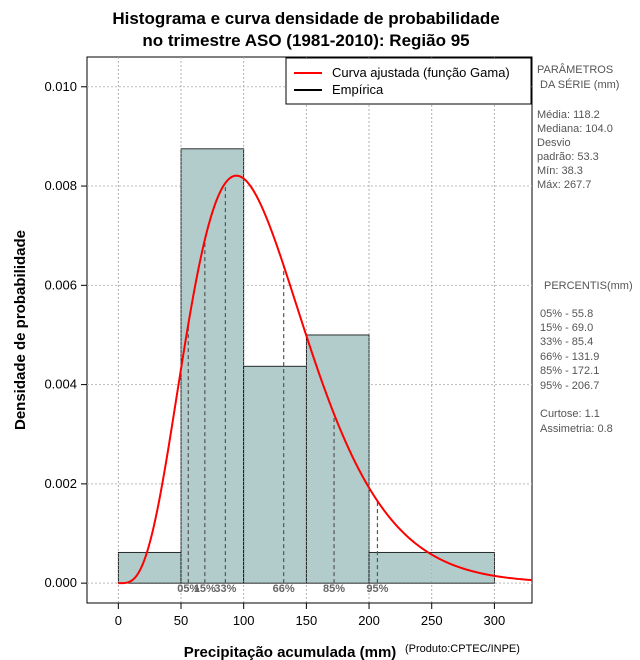 The image size is (640, 660). What do you see at coordinates (566, 314) in the screenshot?
I see `percentil-05: 05% - 55.8` at bounding box center [566, 314].